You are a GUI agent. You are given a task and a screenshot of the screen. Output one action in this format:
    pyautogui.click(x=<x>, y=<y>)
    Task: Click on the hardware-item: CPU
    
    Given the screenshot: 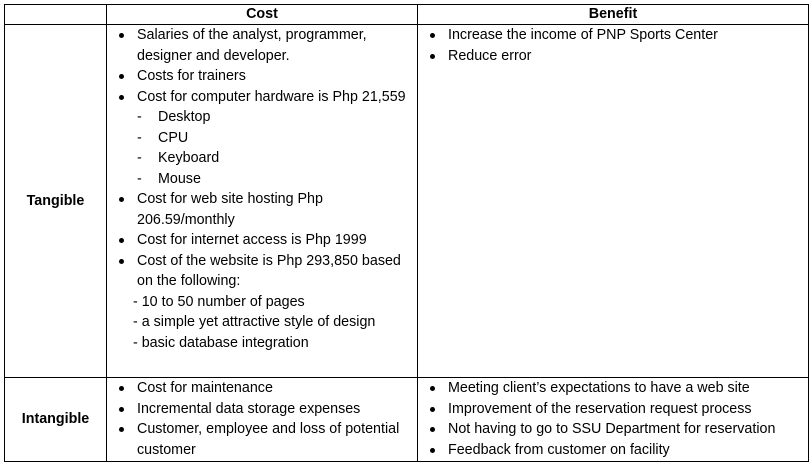 What is the action you would take?
    pyautogui.click(x=275, y=138)
    